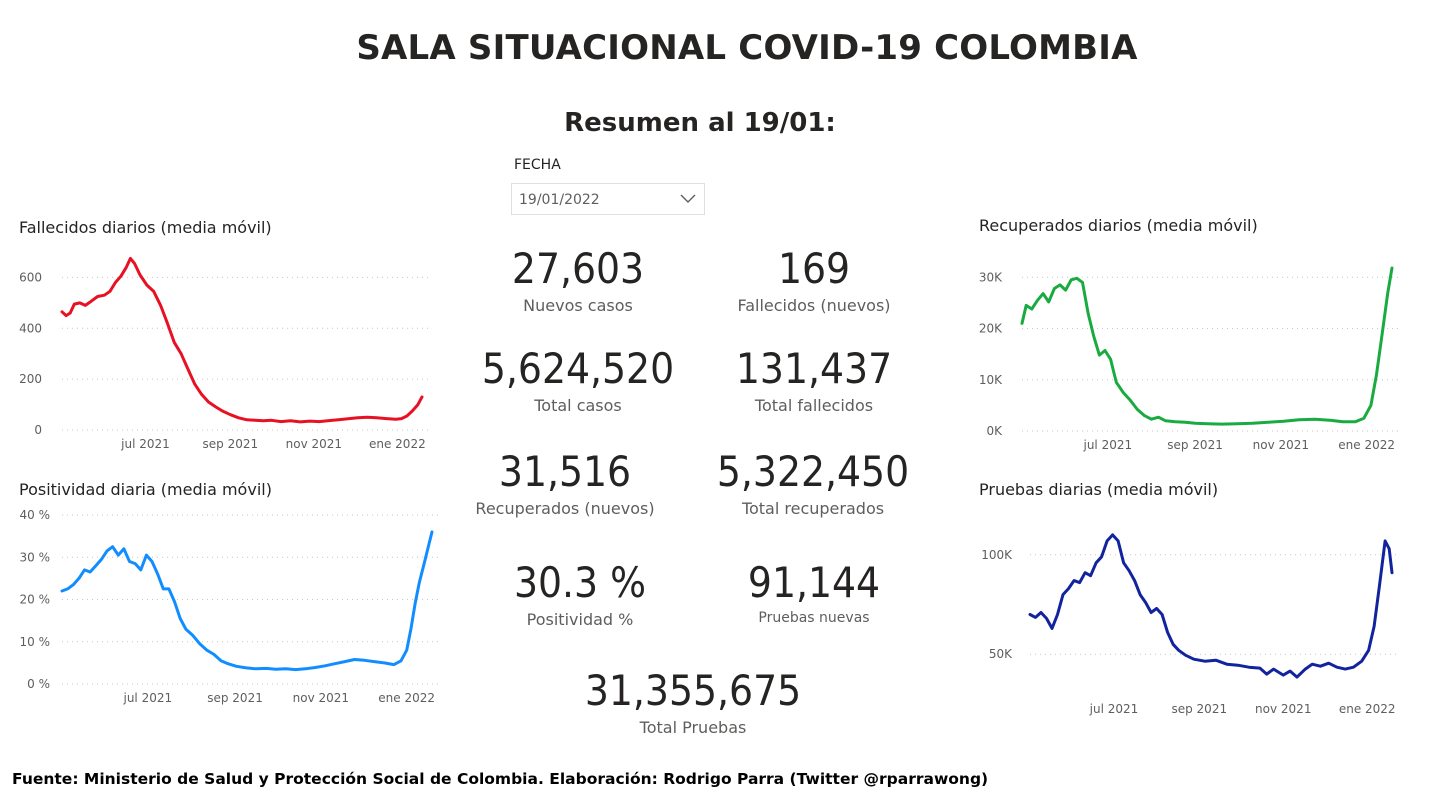 This screenshot has width=1430, height=791. Describe the element at coordinates (247, 601) in the screenshot. I see `positividad-series-line` at that location.